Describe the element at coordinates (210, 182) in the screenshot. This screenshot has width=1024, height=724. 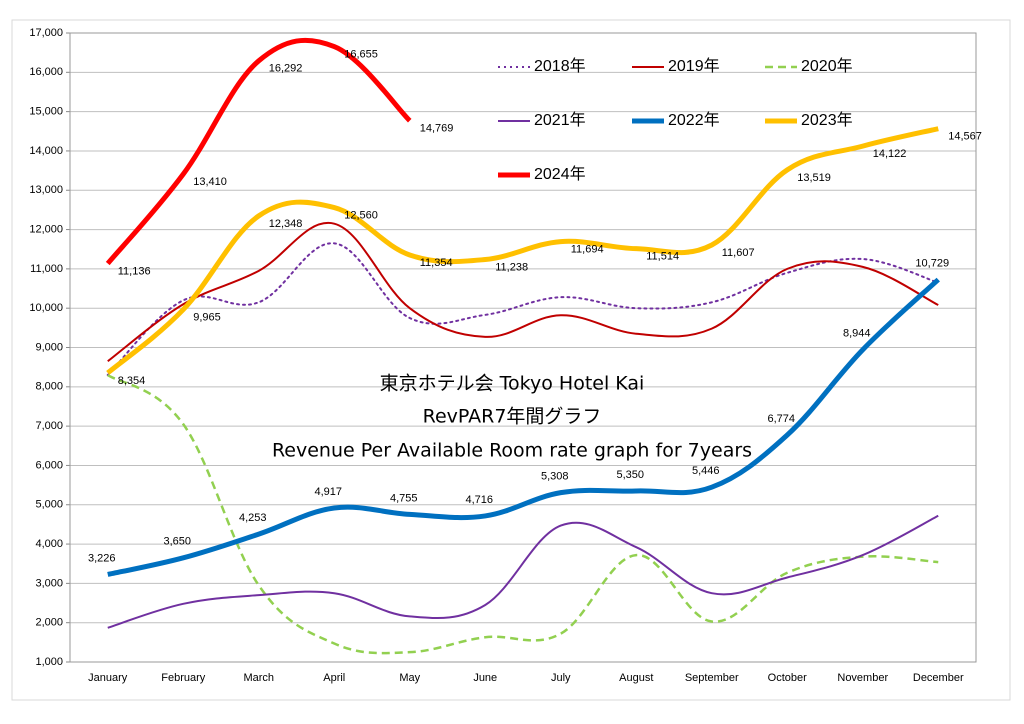
I see `data-label: 13,410` at that location.